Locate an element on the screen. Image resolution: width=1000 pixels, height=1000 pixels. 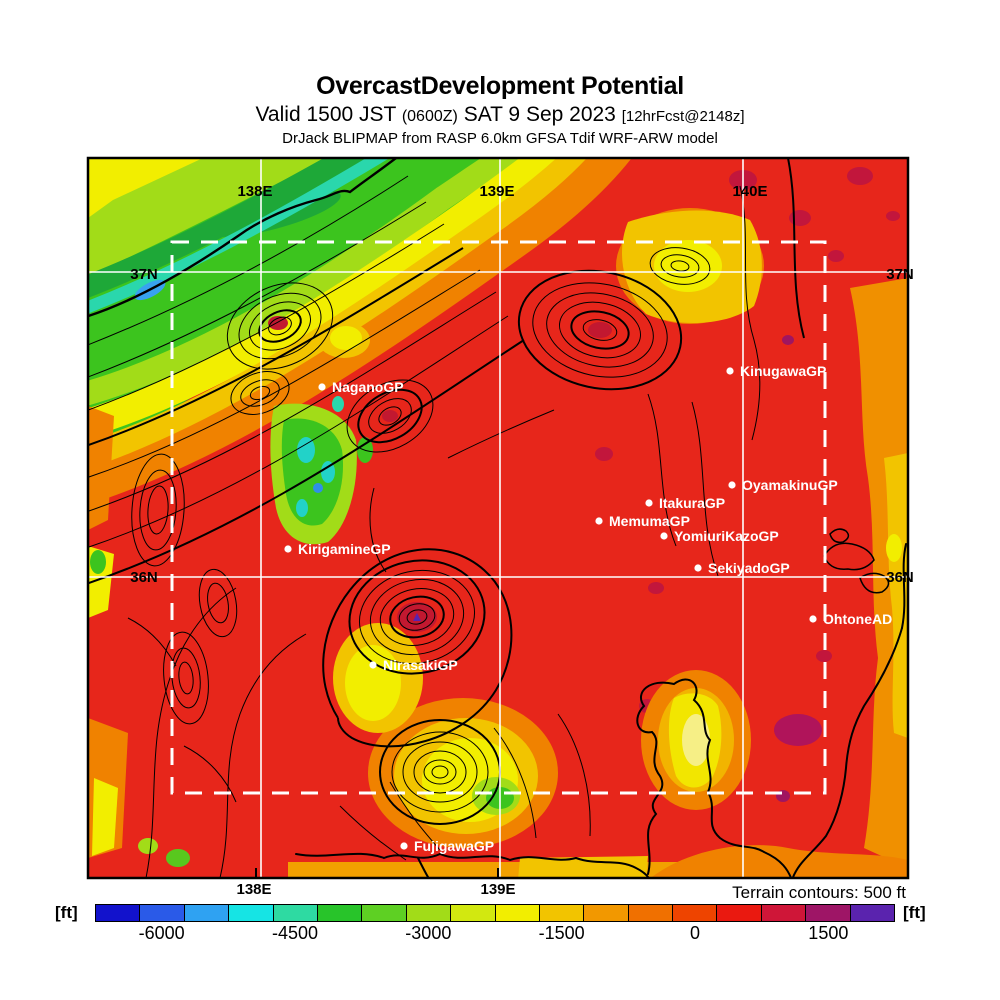
valid-date: SAT 9 Sep 2023 is located at coordinates (539, 114).